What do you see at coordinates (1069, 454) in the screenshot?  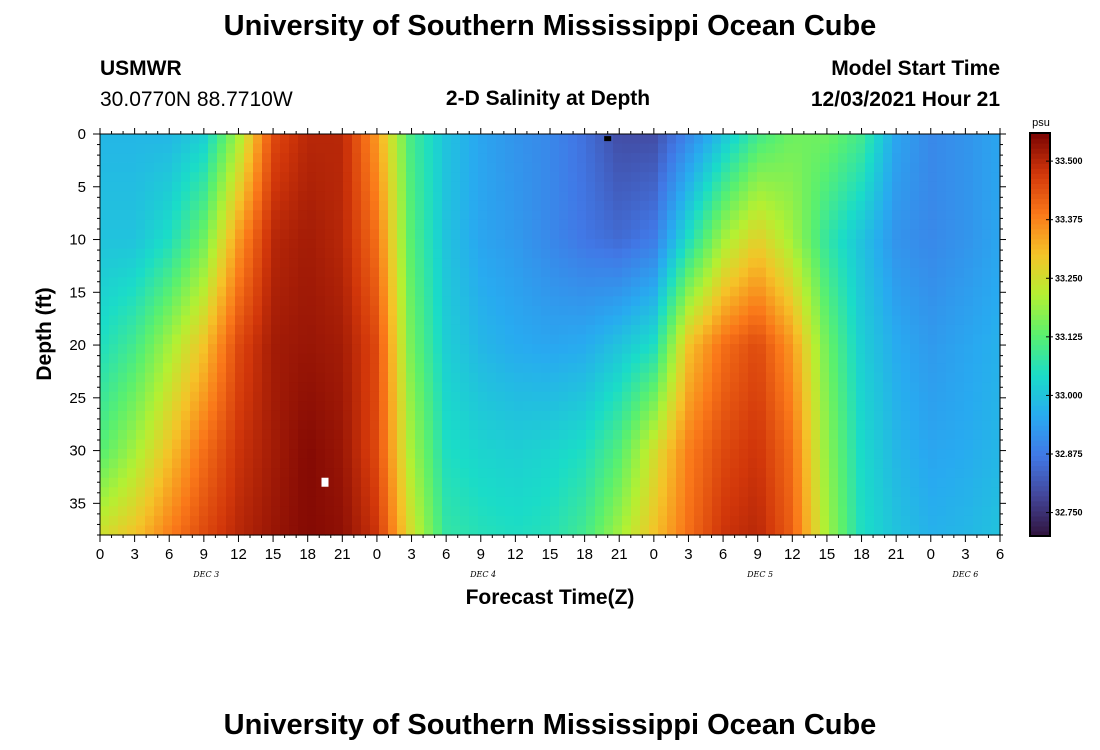 I see `colorbar-tick-label: 32.875` at bounding box center [1069, 454].